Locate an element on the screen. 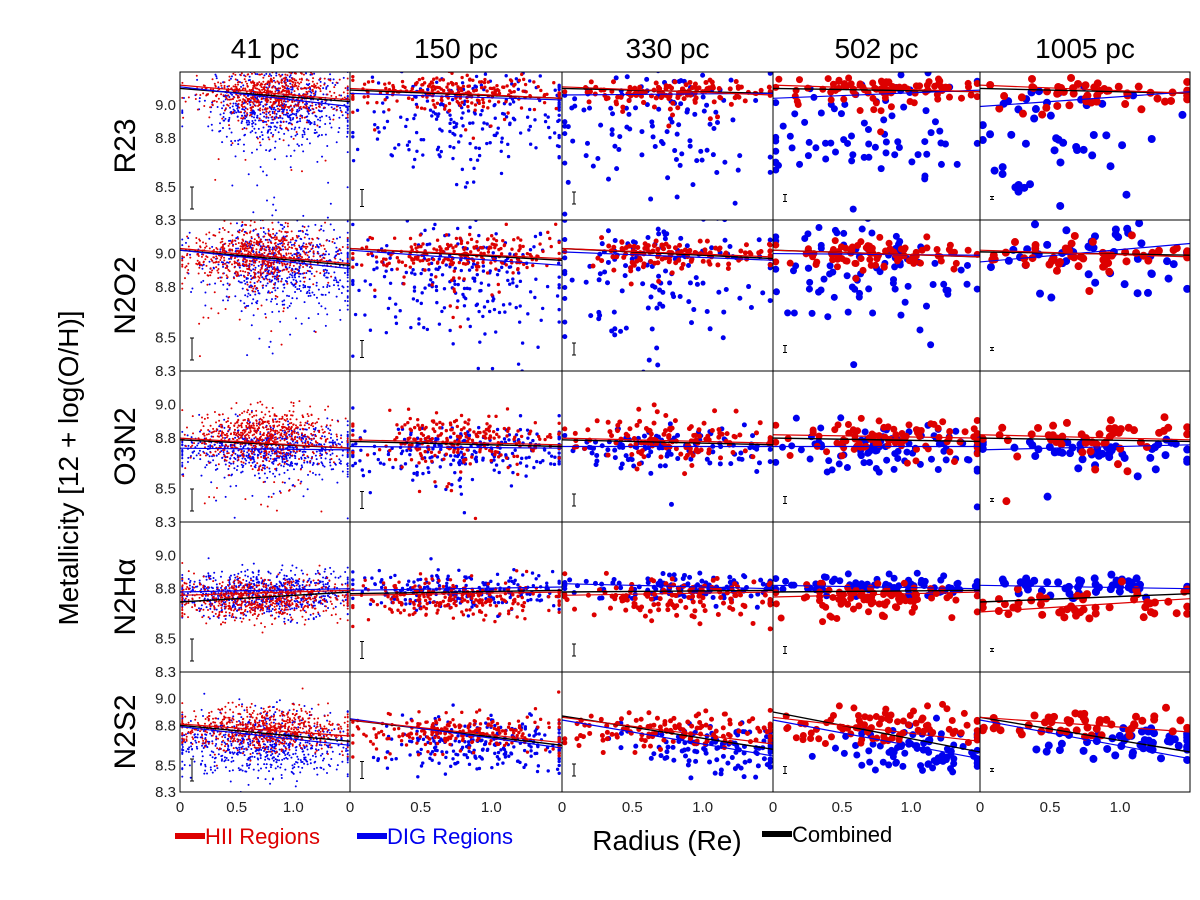  column-title: 1005 pc is located at coordinates (1085, 48).